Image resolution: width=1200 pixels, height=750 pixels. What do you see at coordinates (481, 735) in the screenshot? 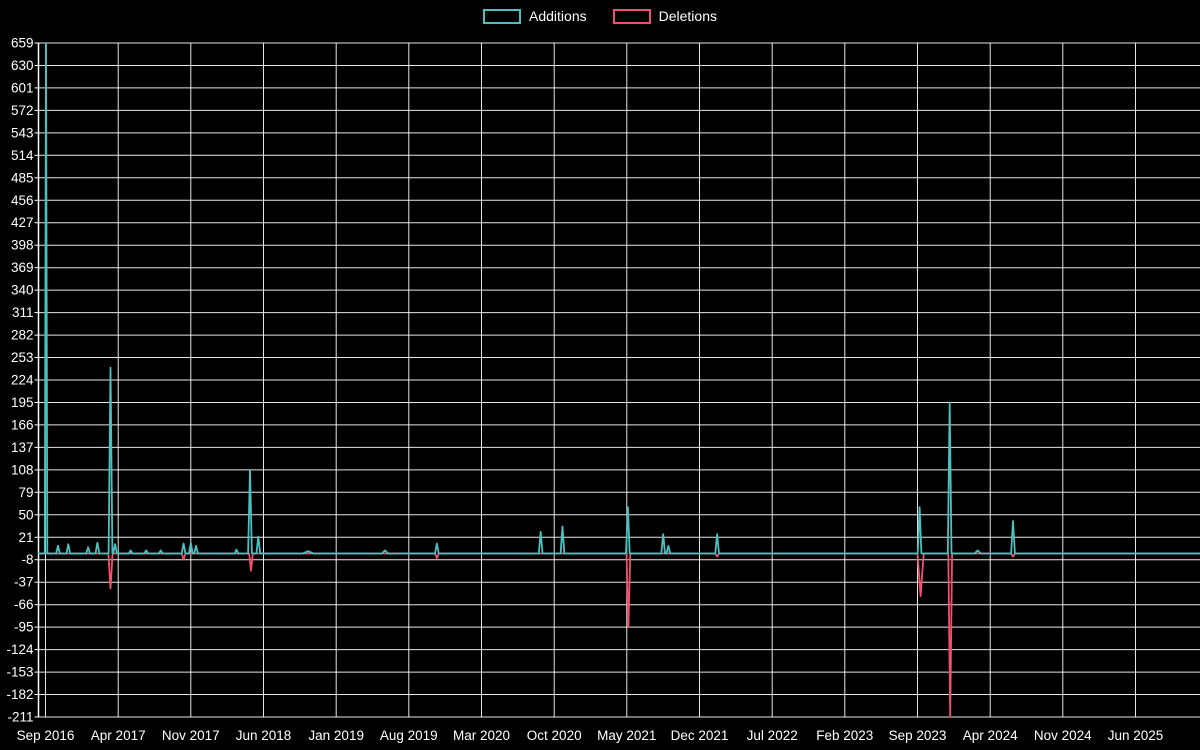
I see `x-tick-label: Mar 2020` at bounding box center [481, 735].